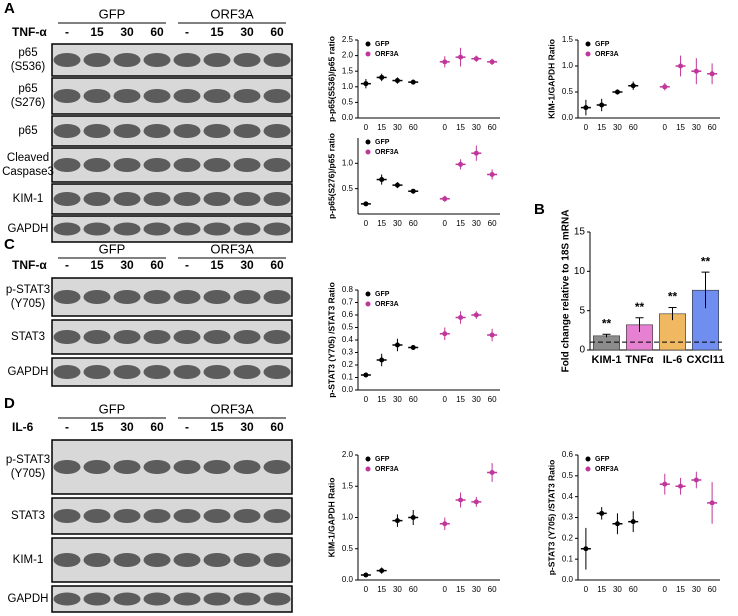 This screenshot has height=616, width=738. What do you see at coordinates (607, 323) in the screenshot?
I see `annotation: **` at bounding box center [607, 323].